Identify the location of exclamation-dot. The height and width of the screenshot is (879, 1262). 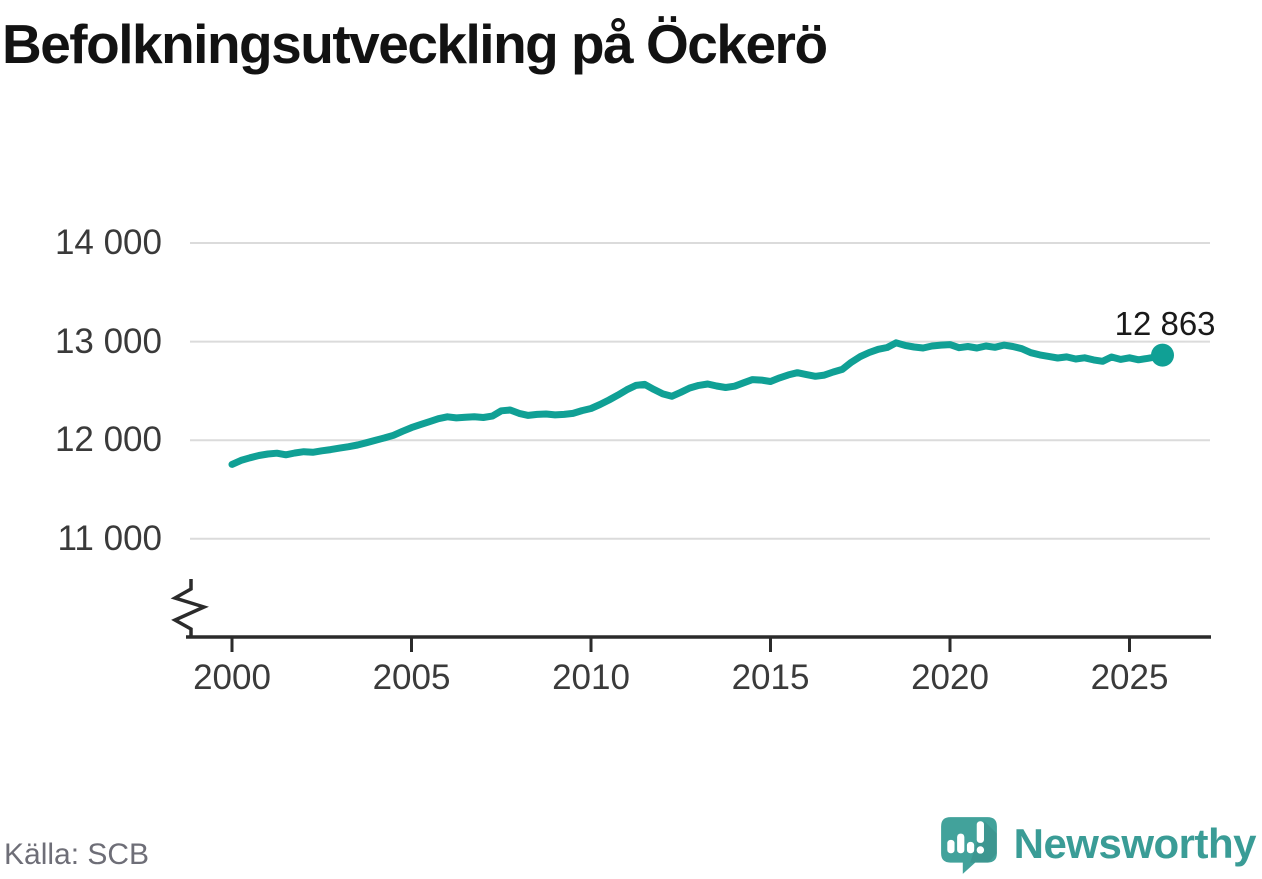
(980, 850).